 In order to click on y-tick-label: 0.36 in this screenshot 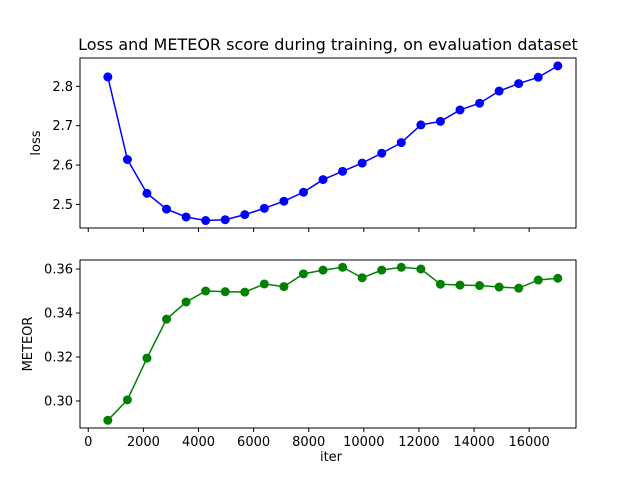, I will do `click(58, 270)`.